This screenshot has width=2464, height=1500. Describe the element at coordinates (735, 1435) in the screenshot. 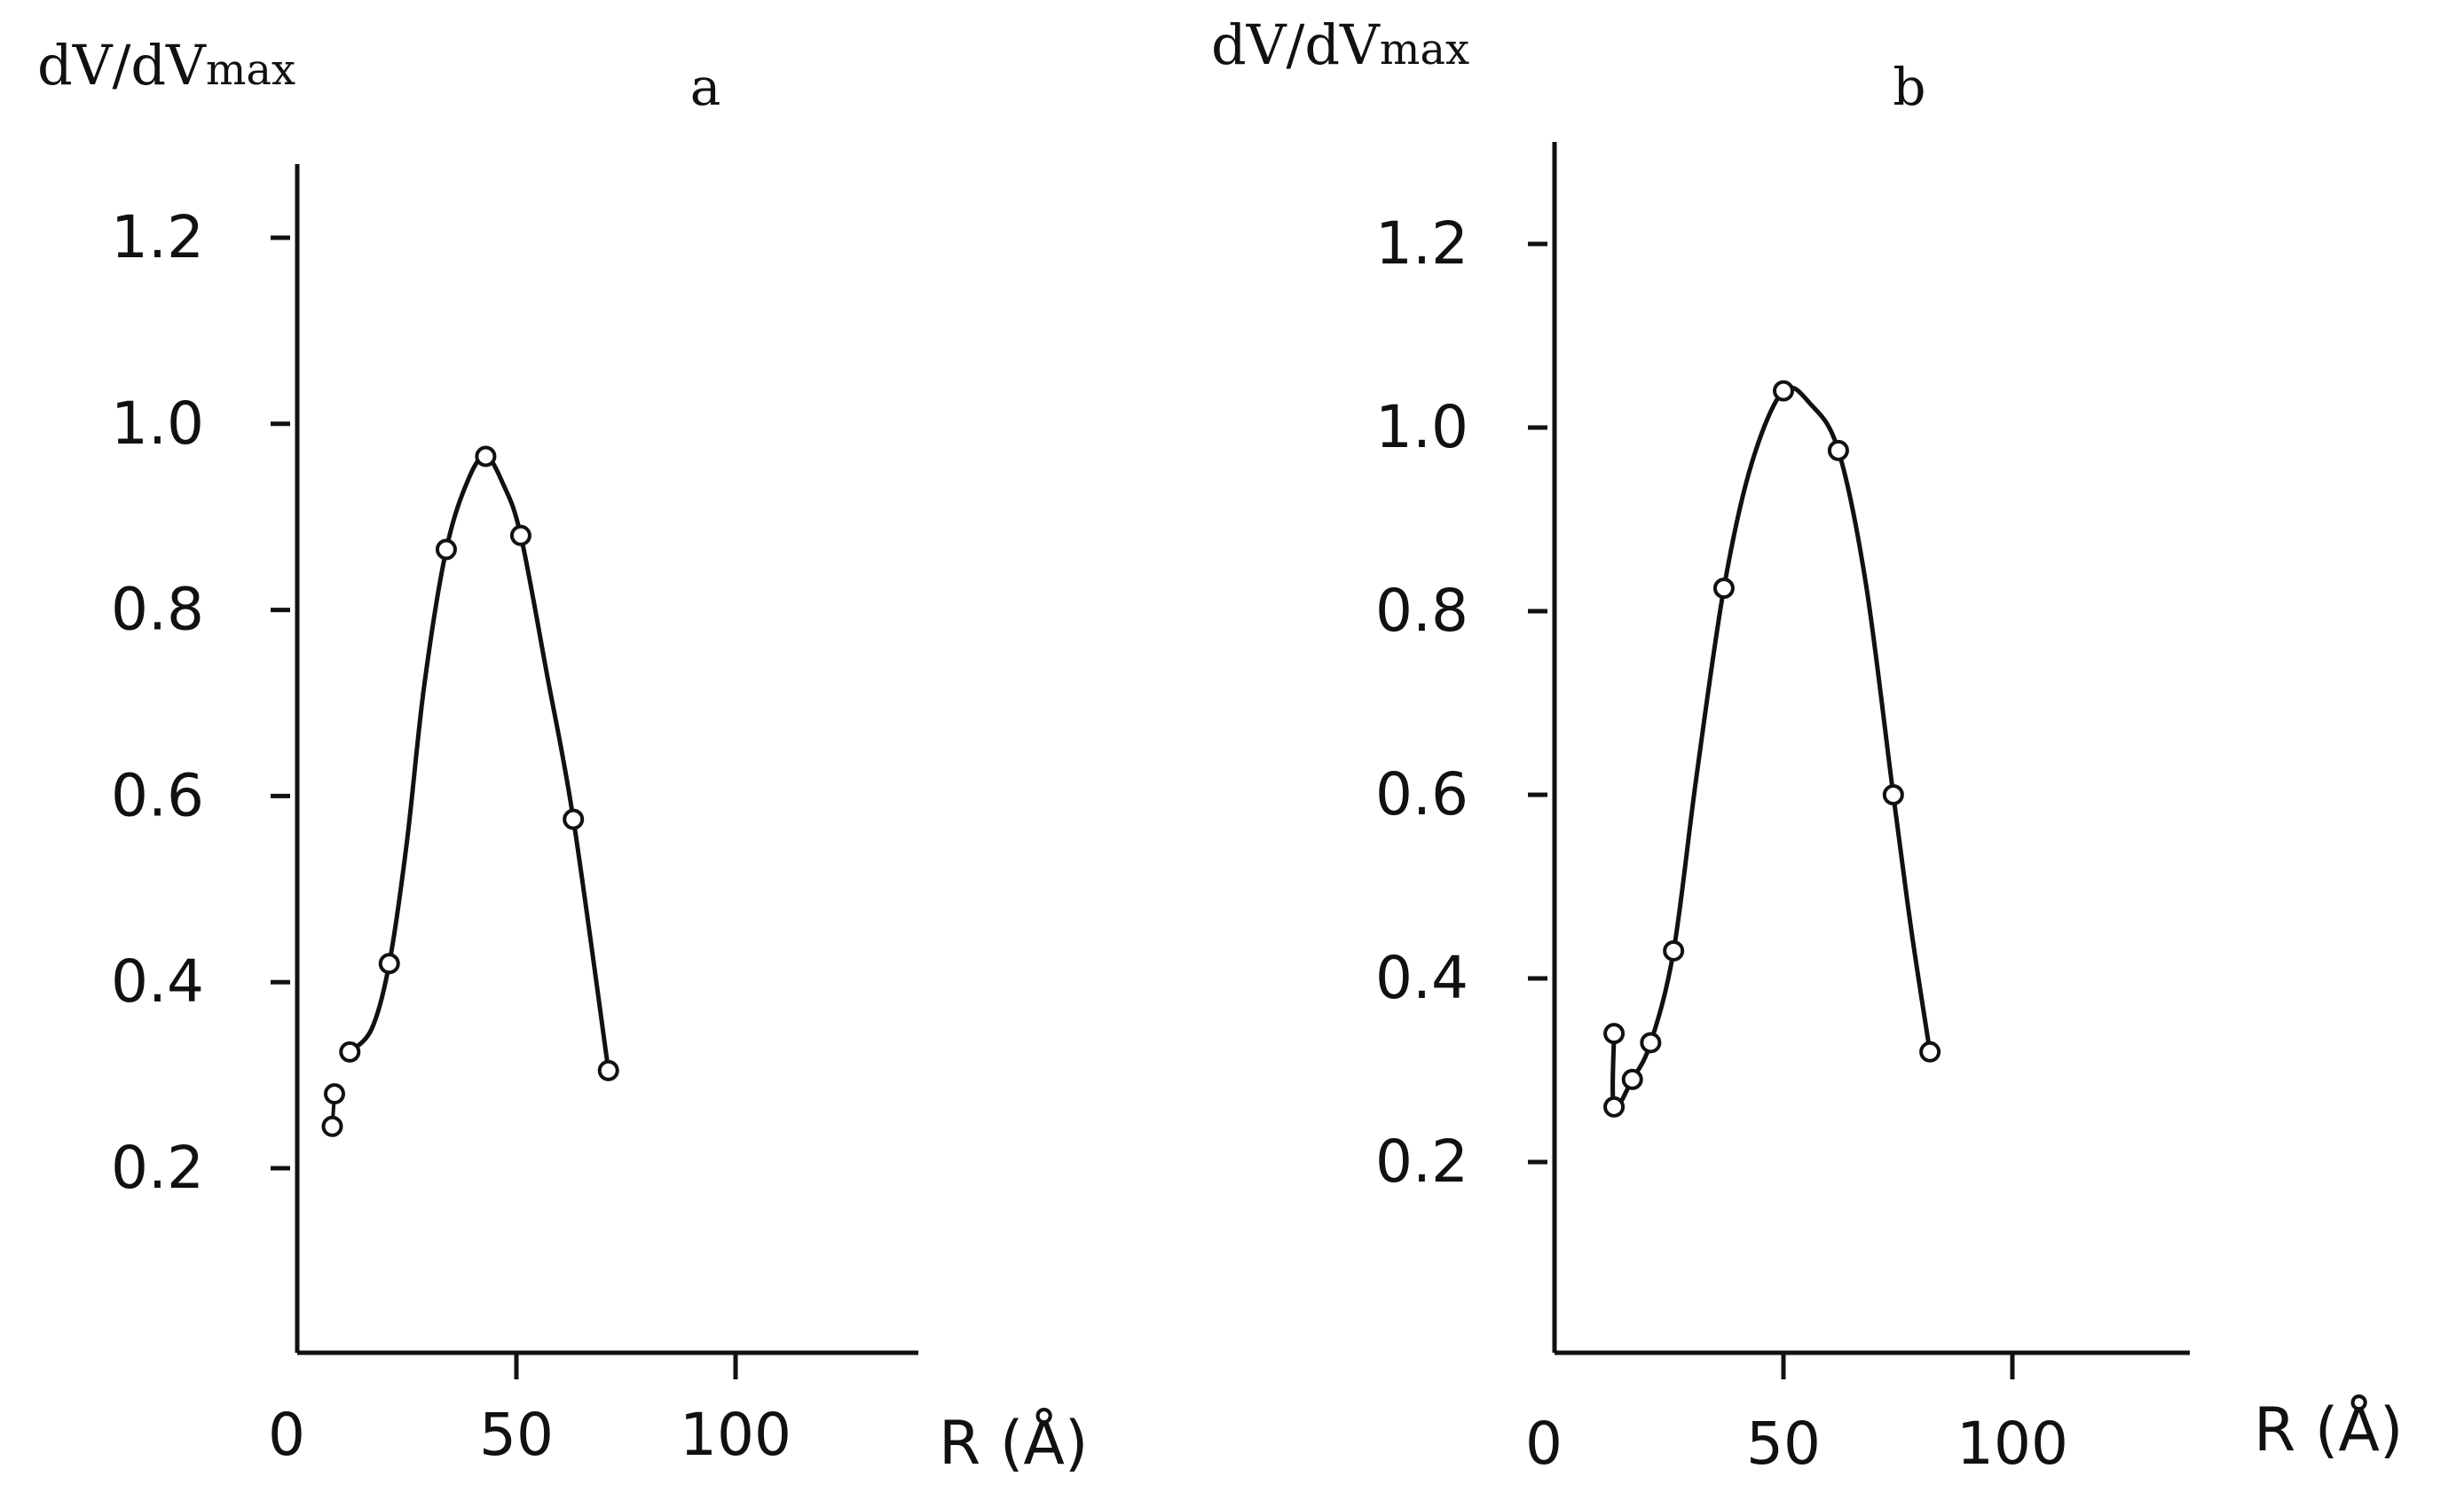

I see `x-tick-label-a-2: 100` at that location.